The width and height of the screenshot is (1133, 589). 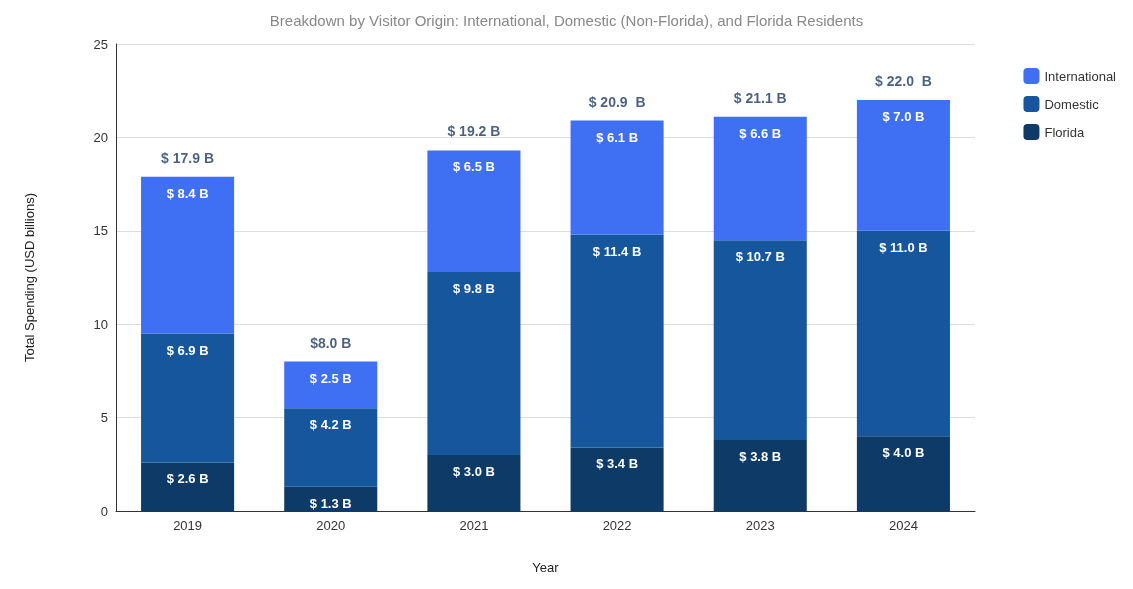 I want to click on x-tick-label: 2023, so click(x=760, y=525).